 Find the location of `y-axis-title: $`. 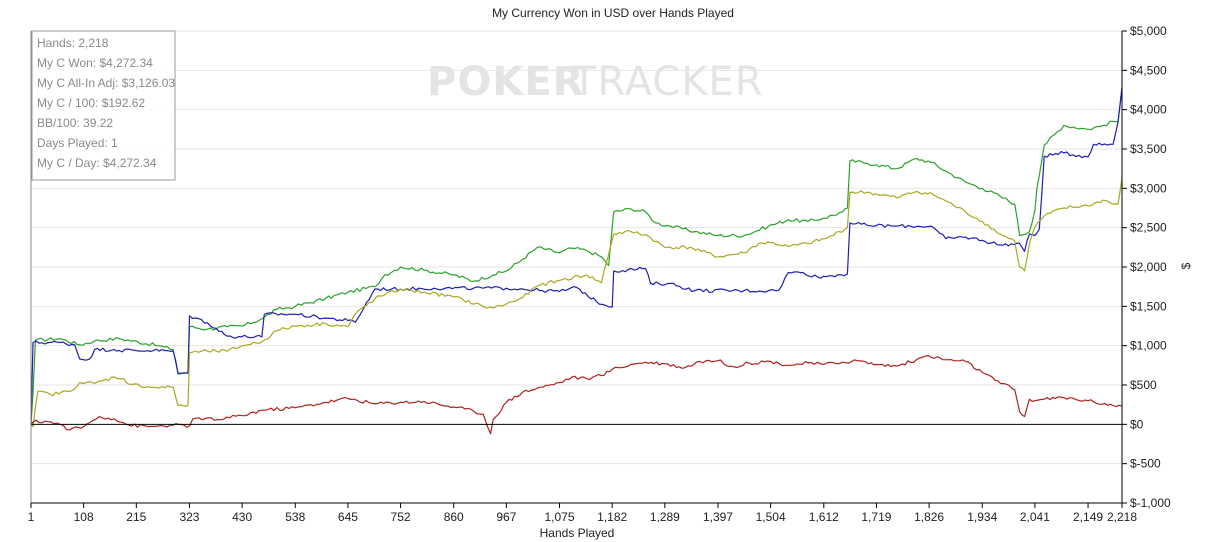

y-axis-title: $ is located at coordinates (1186, 265).